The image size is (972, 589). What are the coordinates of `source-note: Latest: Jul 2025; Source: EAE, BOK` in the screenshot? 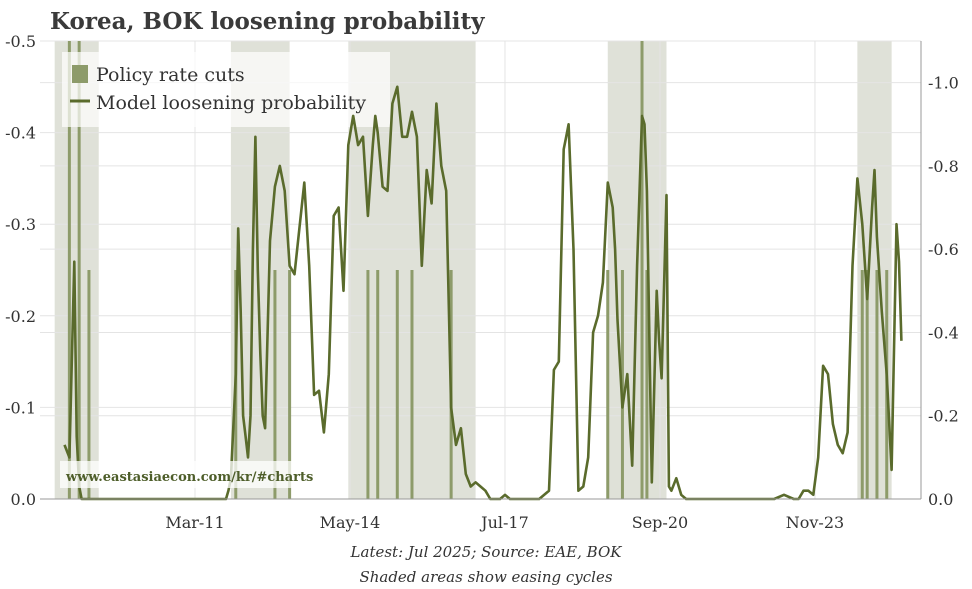 It's located at (486, 552).